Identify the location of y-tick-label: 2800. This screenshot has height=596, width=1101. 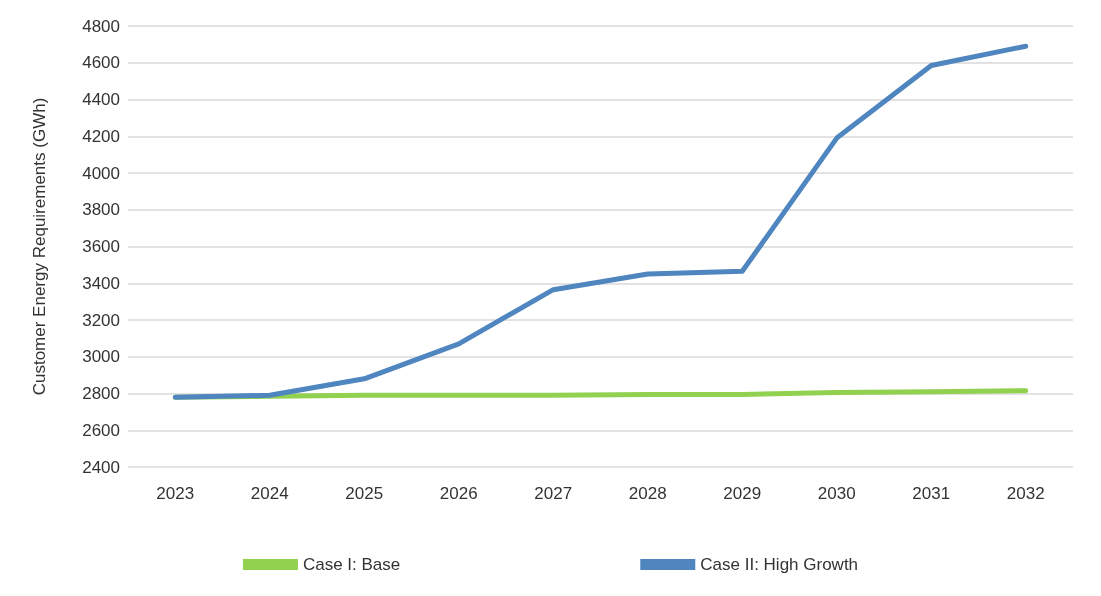
(101, 393).